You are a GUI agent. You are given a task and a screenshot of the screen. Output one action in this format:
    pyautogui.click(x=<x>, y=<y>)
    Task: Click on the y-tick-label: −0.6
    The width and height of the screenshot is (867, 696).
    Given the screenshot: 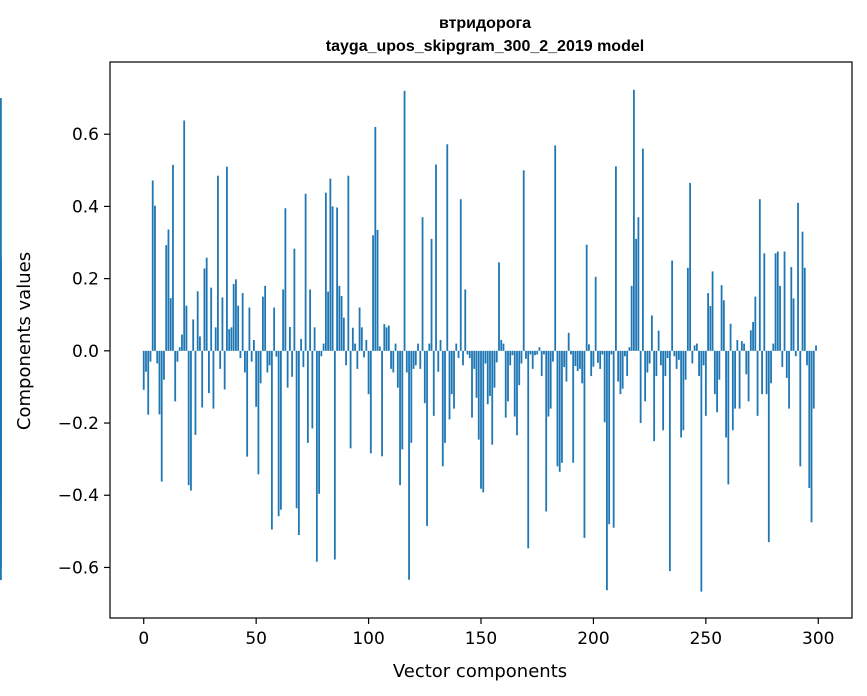 What is the action you would take?
    pyautogui.click(x=78, y=568)
    